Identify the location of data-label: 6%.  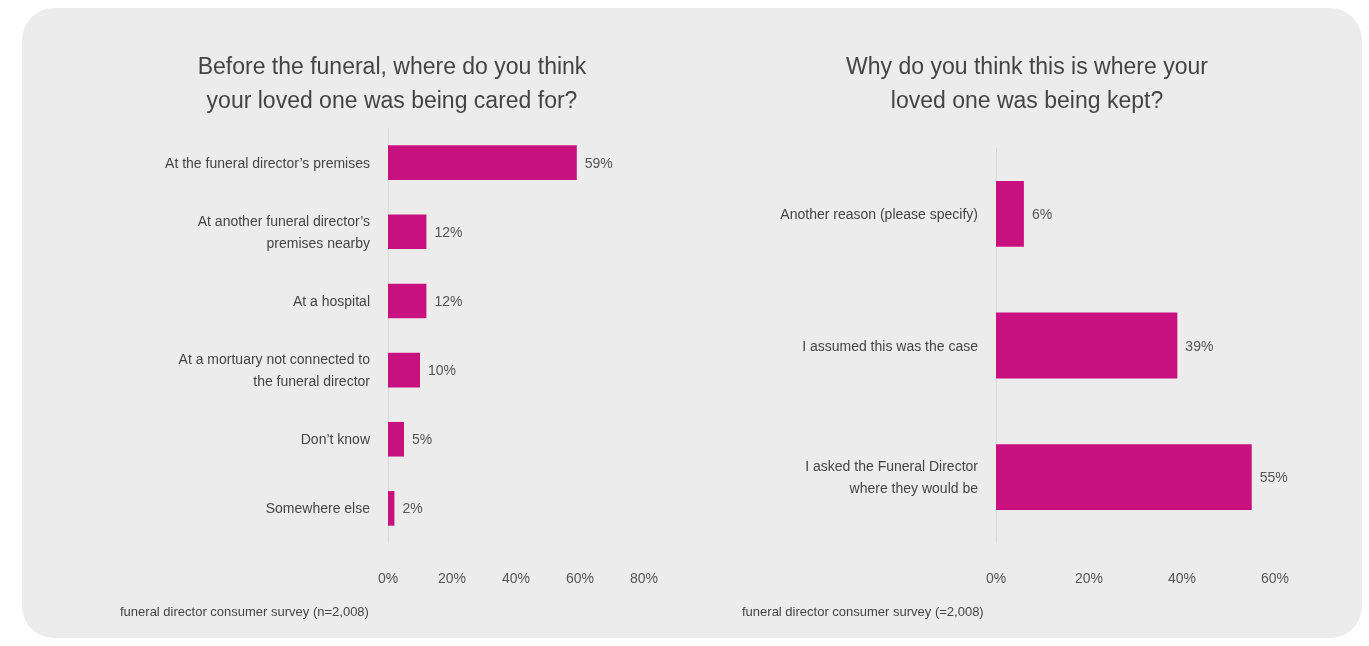
(1042, 213).